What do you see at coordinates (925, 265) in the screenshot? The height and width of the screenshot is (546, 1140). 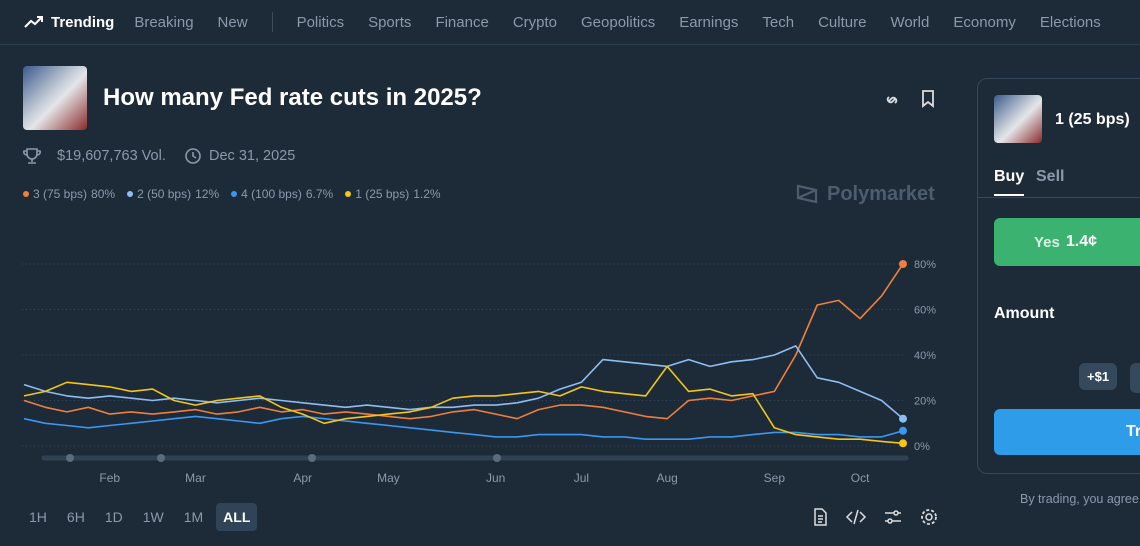 I see `y-tick-label: 80%` at bounding box center [925, 265].